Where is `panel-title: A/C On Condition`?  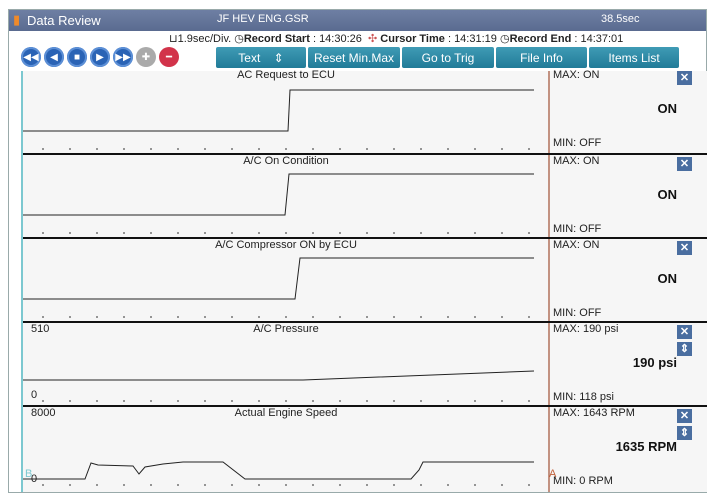 panel-title: A/C On Condition is located at coordinates (286, 161).